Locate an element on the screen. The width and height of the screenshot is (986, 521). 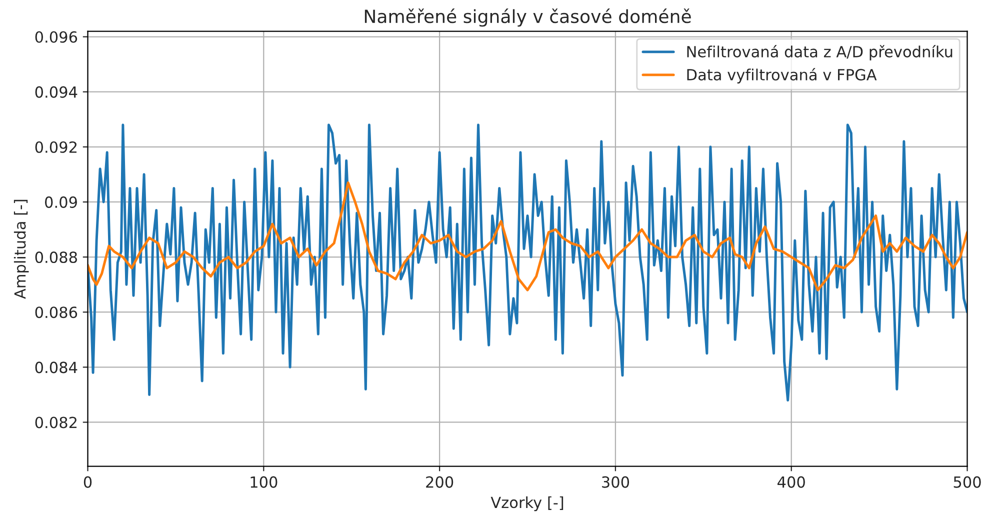
x-tick-label: 400 is located at coordinates (791, 482).